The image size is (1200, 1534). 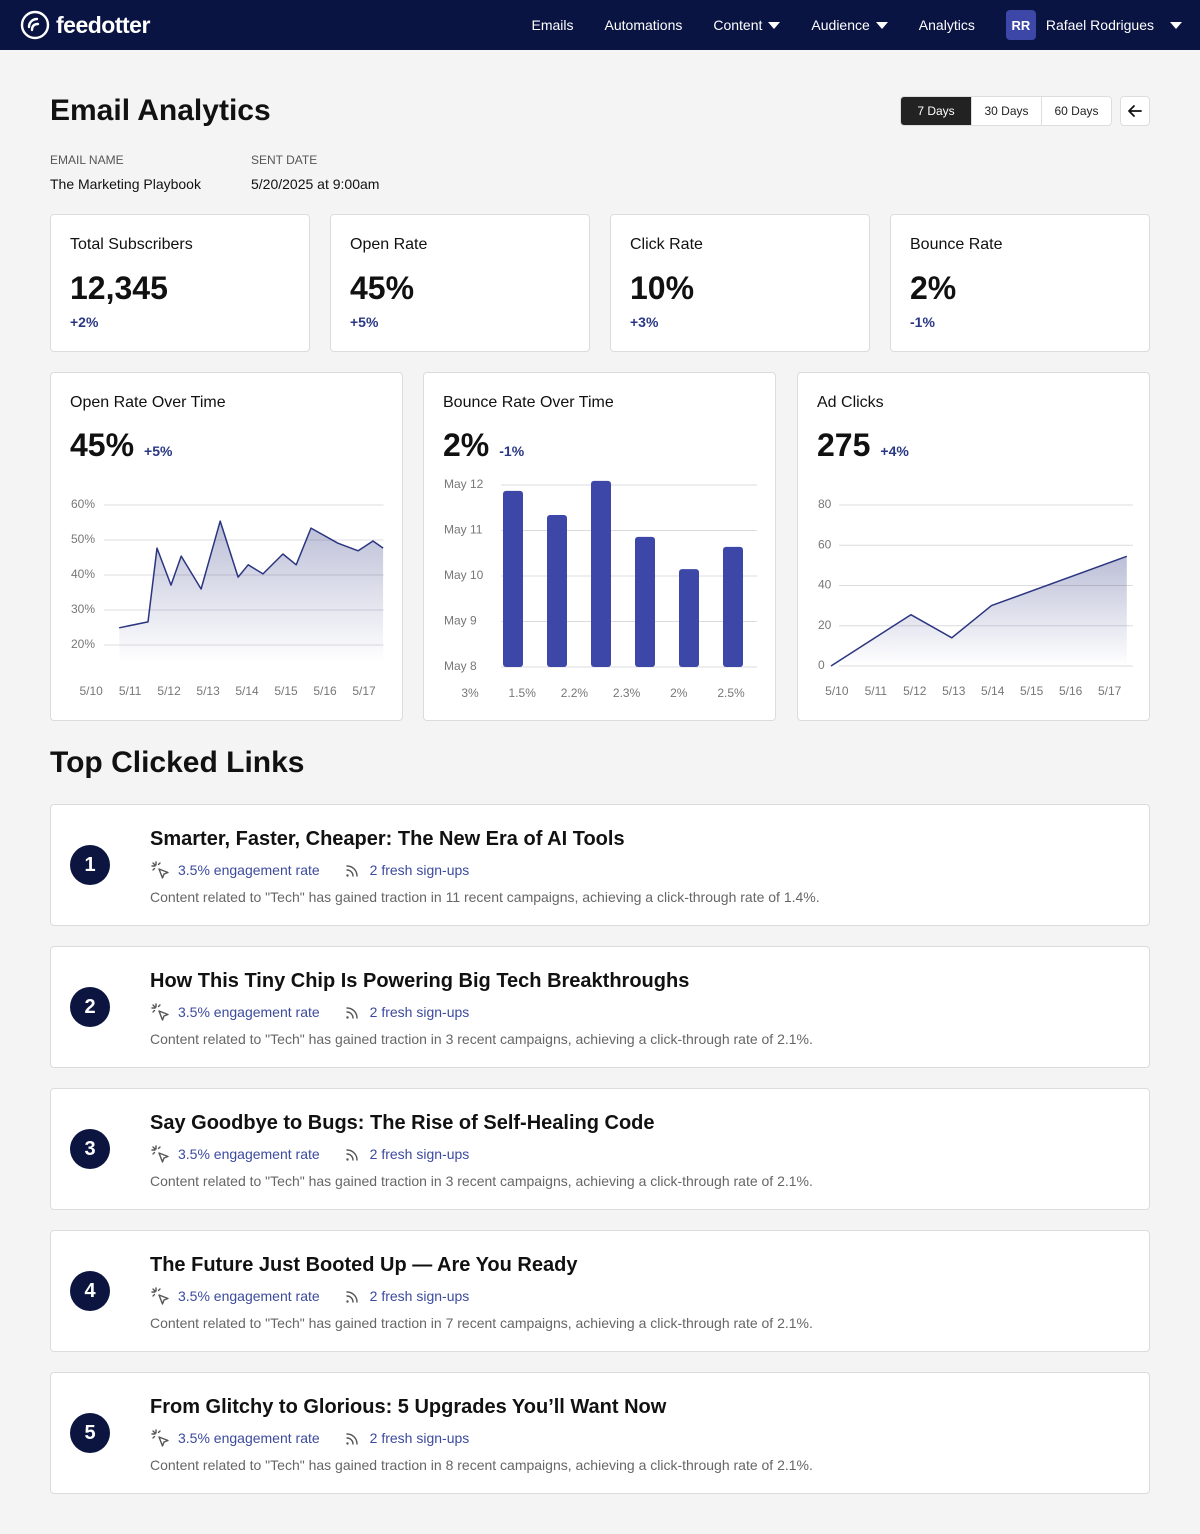 I want to click on meta-label: EMAIL NAME, so click(x=87, y=160).